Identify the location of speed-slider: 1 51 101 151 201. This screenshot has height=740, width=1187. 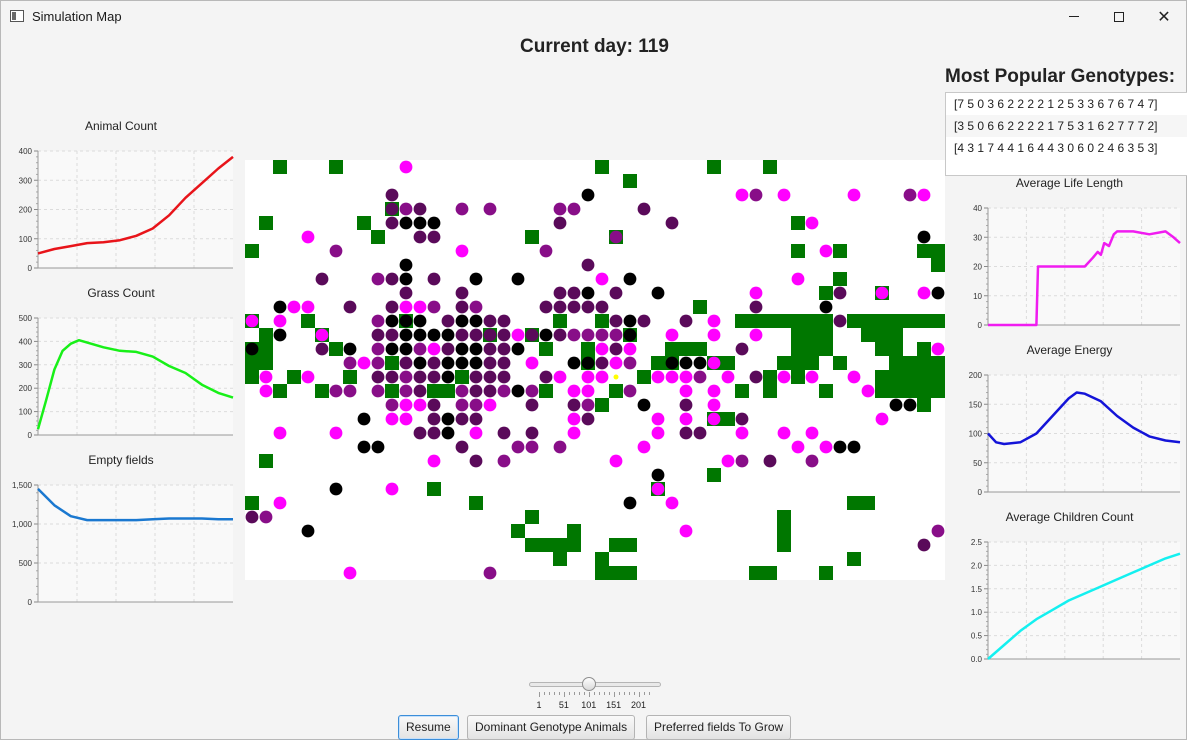
(595, 694).